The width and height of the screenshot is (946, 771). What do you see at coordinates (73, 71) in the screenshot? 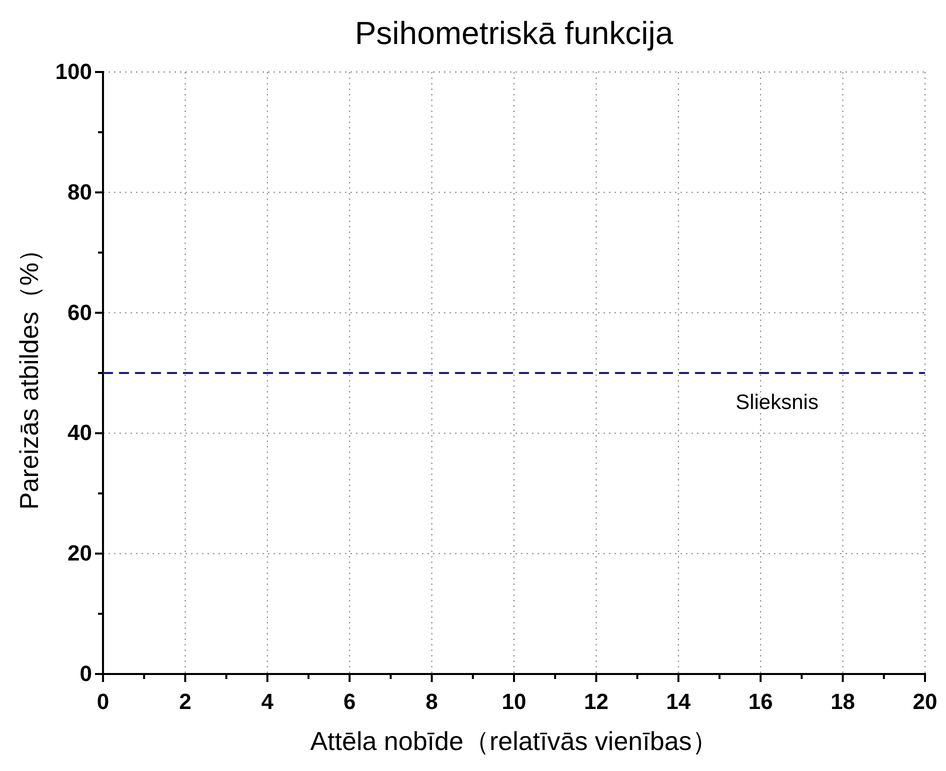
I see `y-tick-label: 100` at bounding box center [73, 71].